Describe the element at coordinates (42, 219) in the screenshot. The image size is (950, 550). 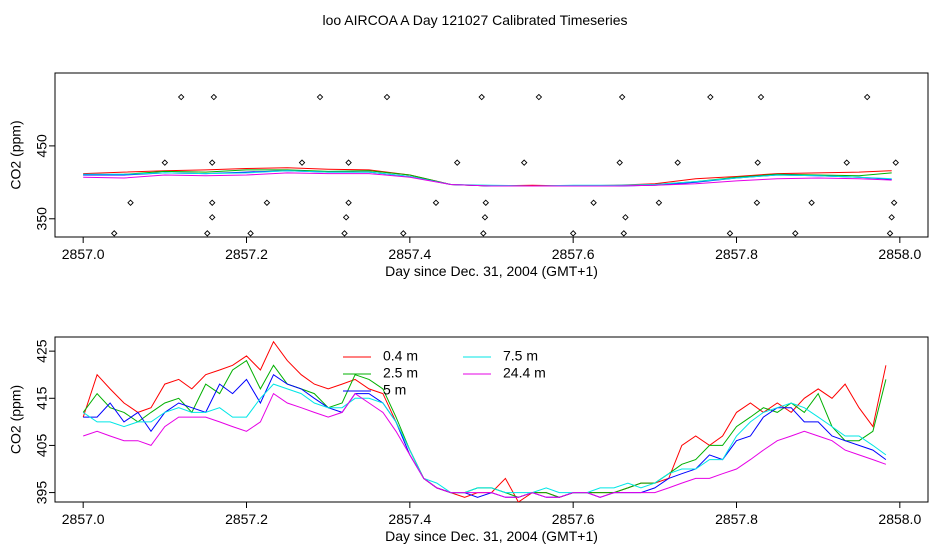
I see `y-tick-label: 350` at that location.